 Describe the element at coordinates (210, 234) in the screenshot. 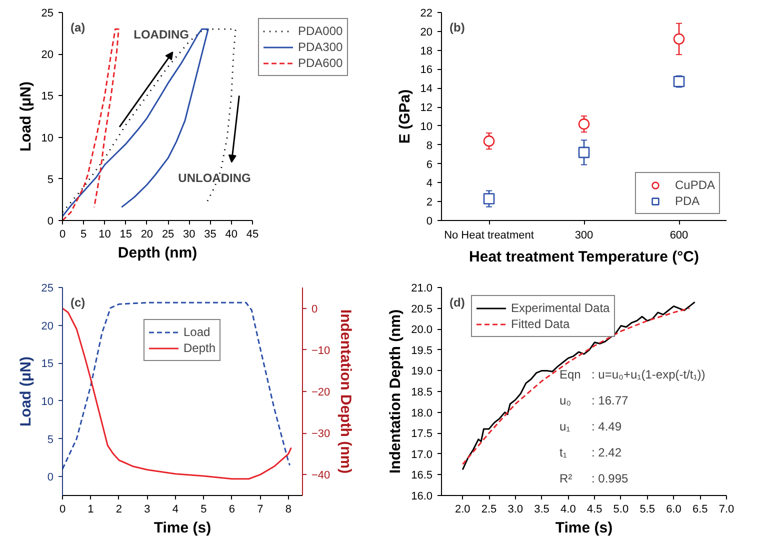

I see `x-tick-label: 35` at that location.